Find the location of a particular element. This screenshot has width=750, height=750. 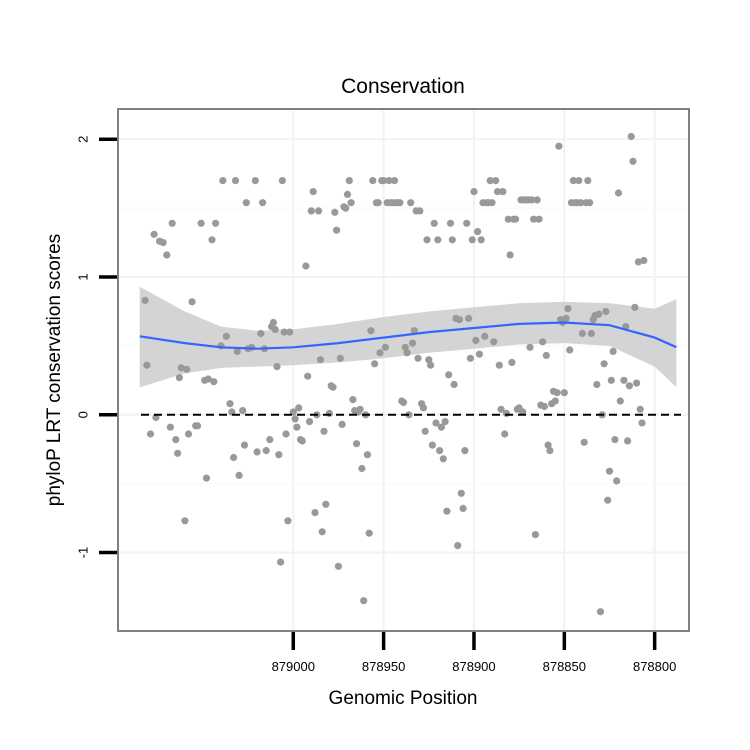

y-tick-label: 2 is located at coordinates (82, 139).